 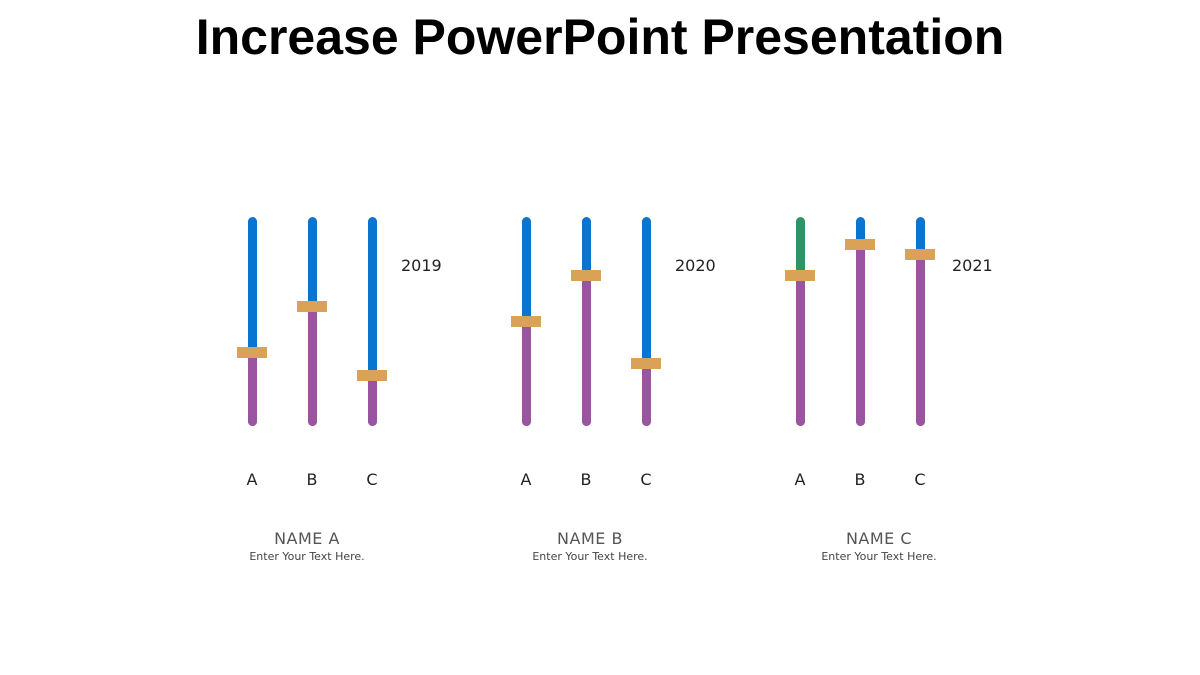 What do you see at coordinates (600, 37) in the screenshot?
I see `slide-title: Increase PowerPoint Presentation` at bounding box center [600, 37].